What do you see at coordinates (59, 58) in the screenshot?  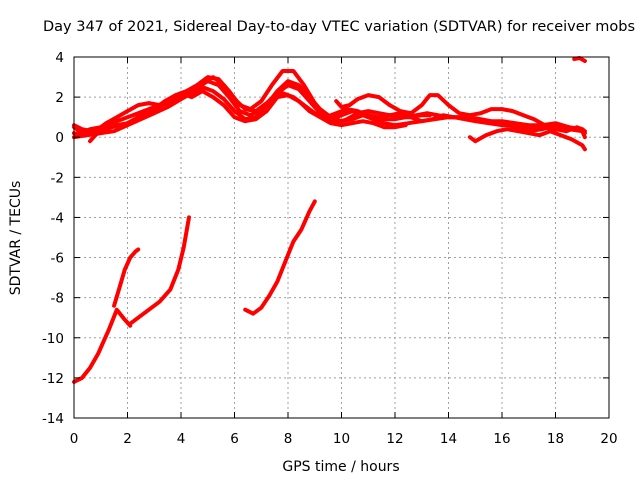 I see `y-tick-label: 4` at bounding box center [59, 58].